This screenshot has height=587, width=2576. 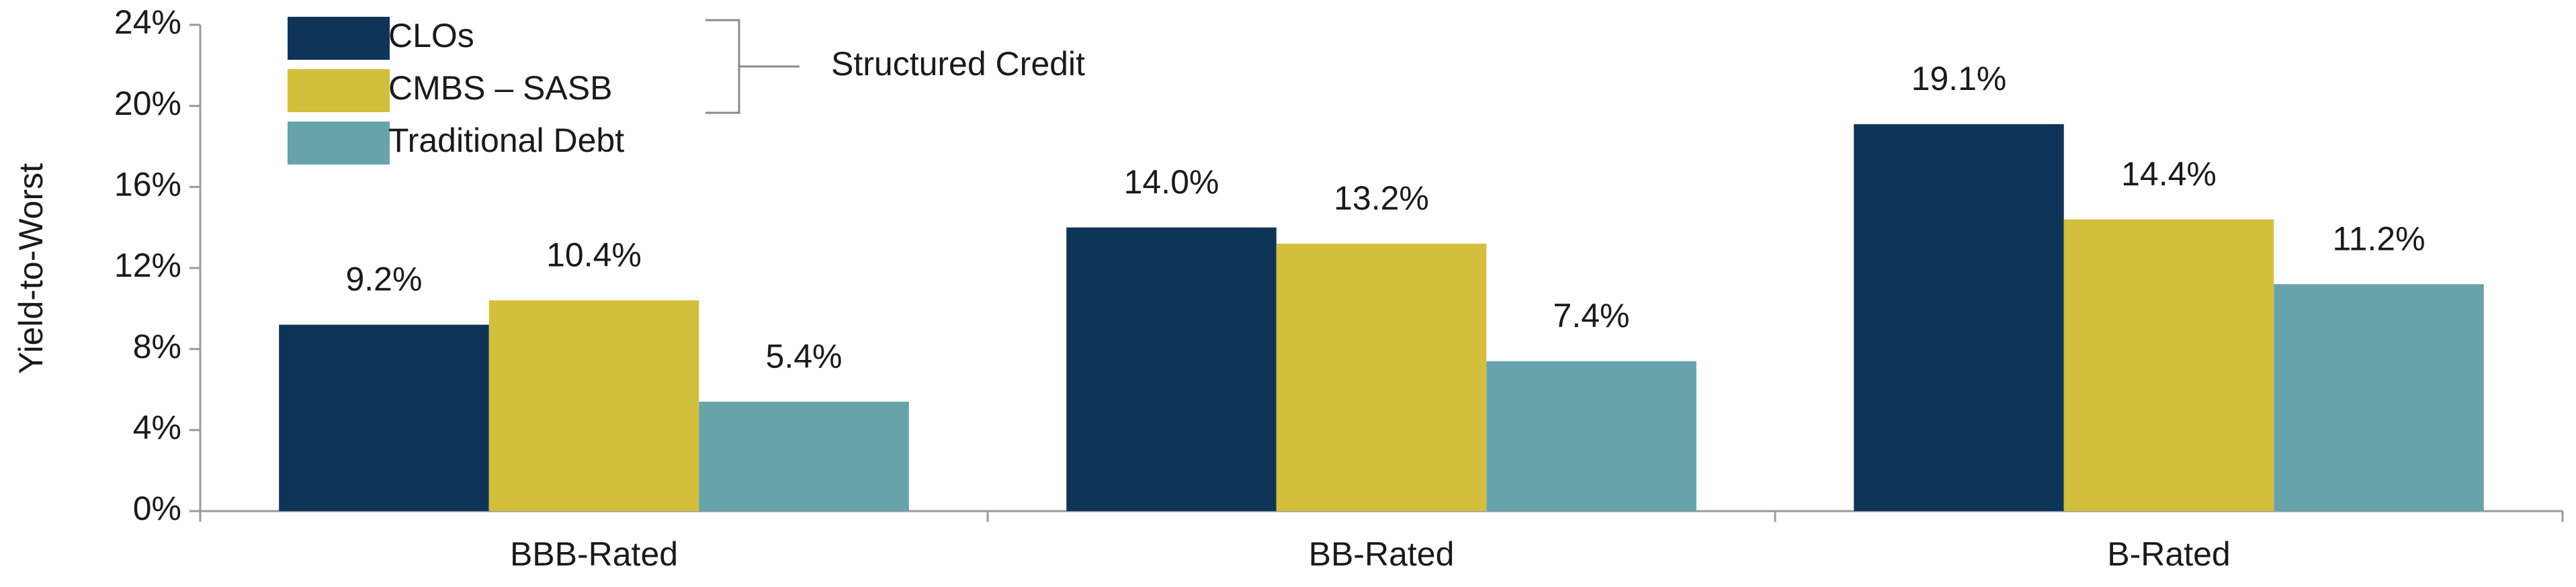 I want to click on value-label: 7.4%, so click(x=1591, y=315).